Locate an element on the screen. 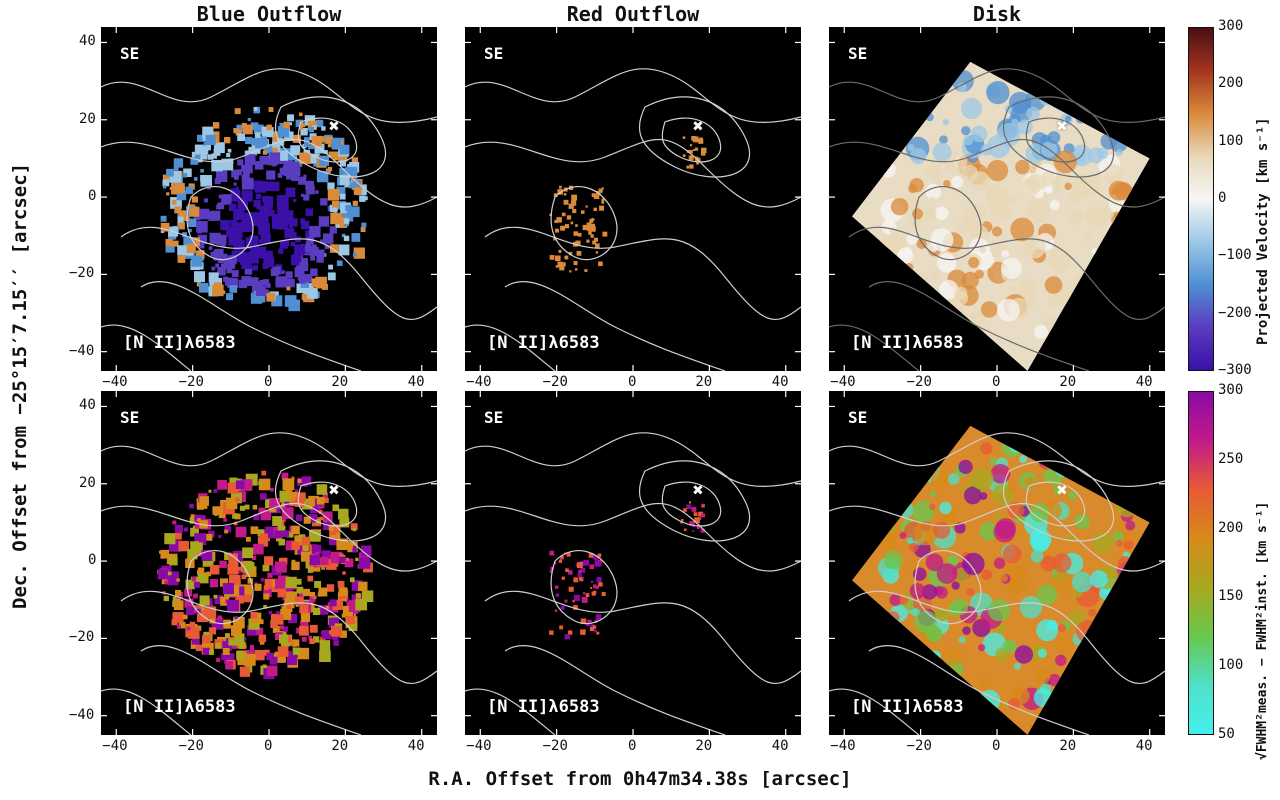 Image resolution: width=1280 pixels, height=800 pixels. column-title-disk: Disk is located at coordinates (997, 14).